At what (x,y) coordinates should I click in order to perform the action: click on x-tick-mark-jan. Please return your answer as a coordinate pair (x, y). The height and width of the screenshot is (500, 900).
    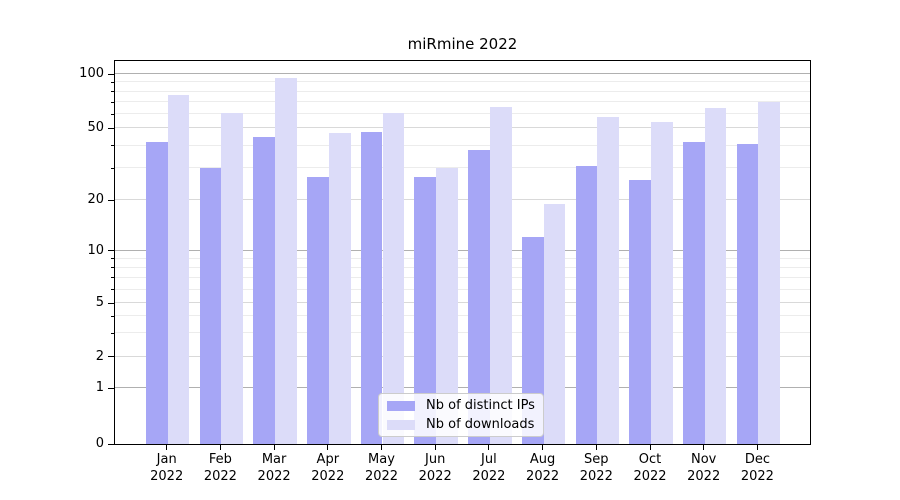
    Looking at the image, I should click on (167, 447).